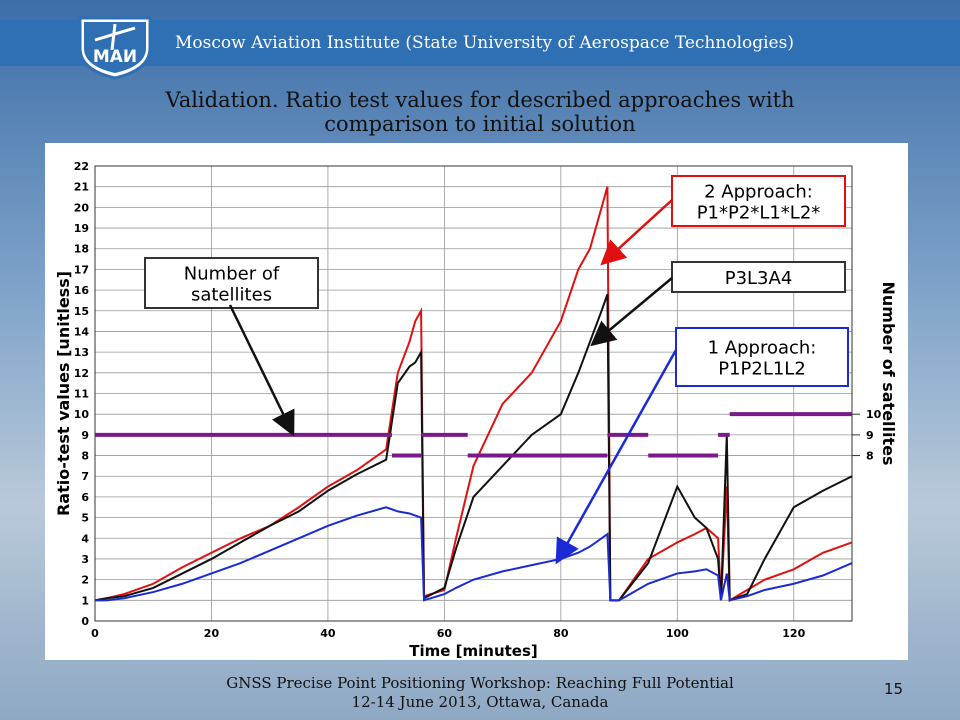  Describe the element at coordinates (81, 228) in the screenshot. I see `y-tick-label: 19` at that location.